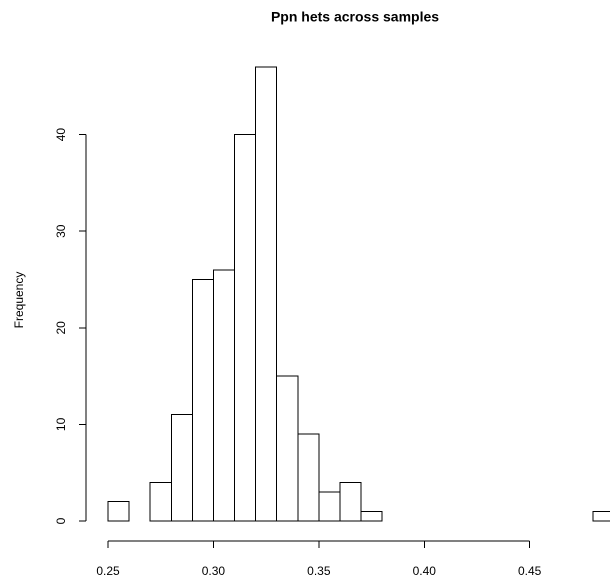 Image resolution: width=610 pixels, height=582 pixels. What do you see at coordinates (214, 571) in the screenshot?
I see `x-tick-label: 0.30` at bounding box center [214, 571].